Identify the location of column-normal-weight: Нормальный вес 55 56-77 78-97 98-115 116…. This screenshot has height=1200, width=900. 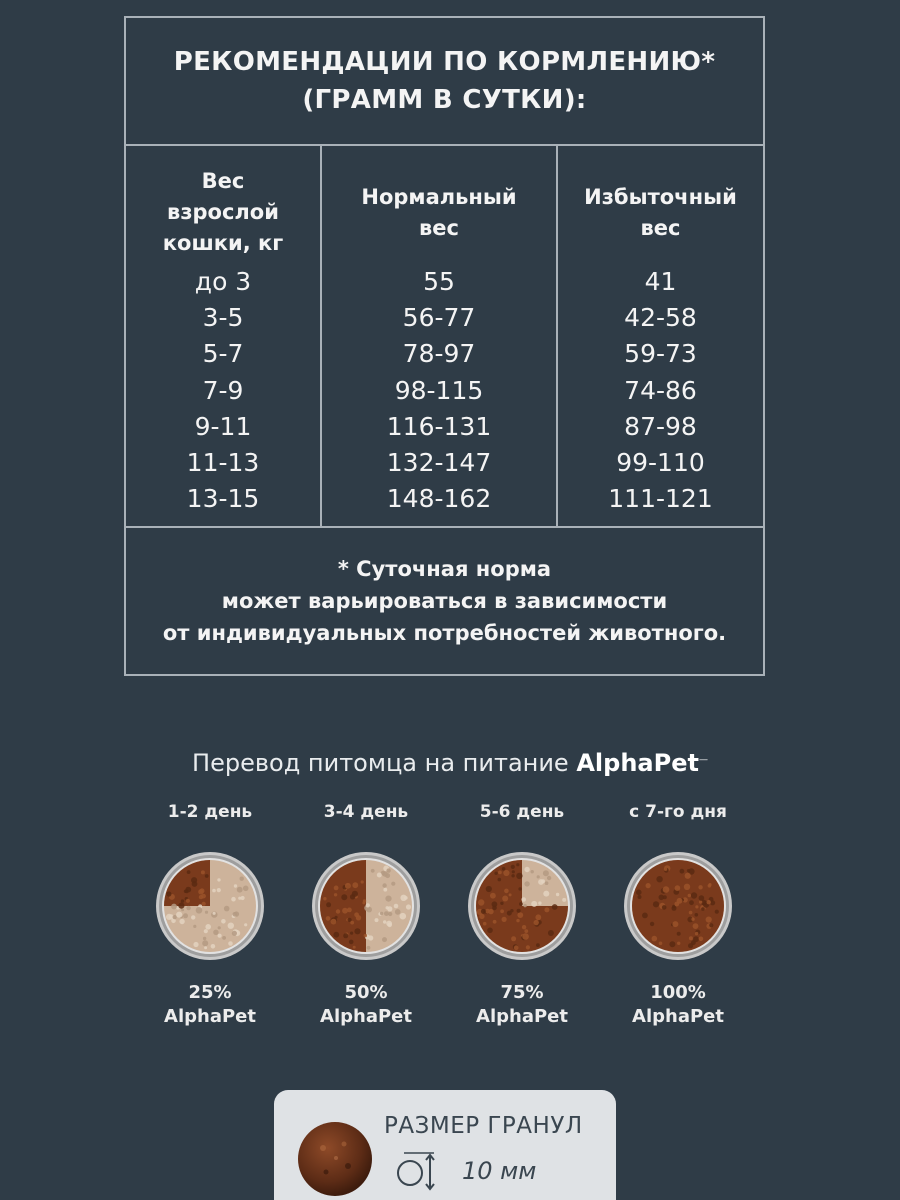
(440, 336).